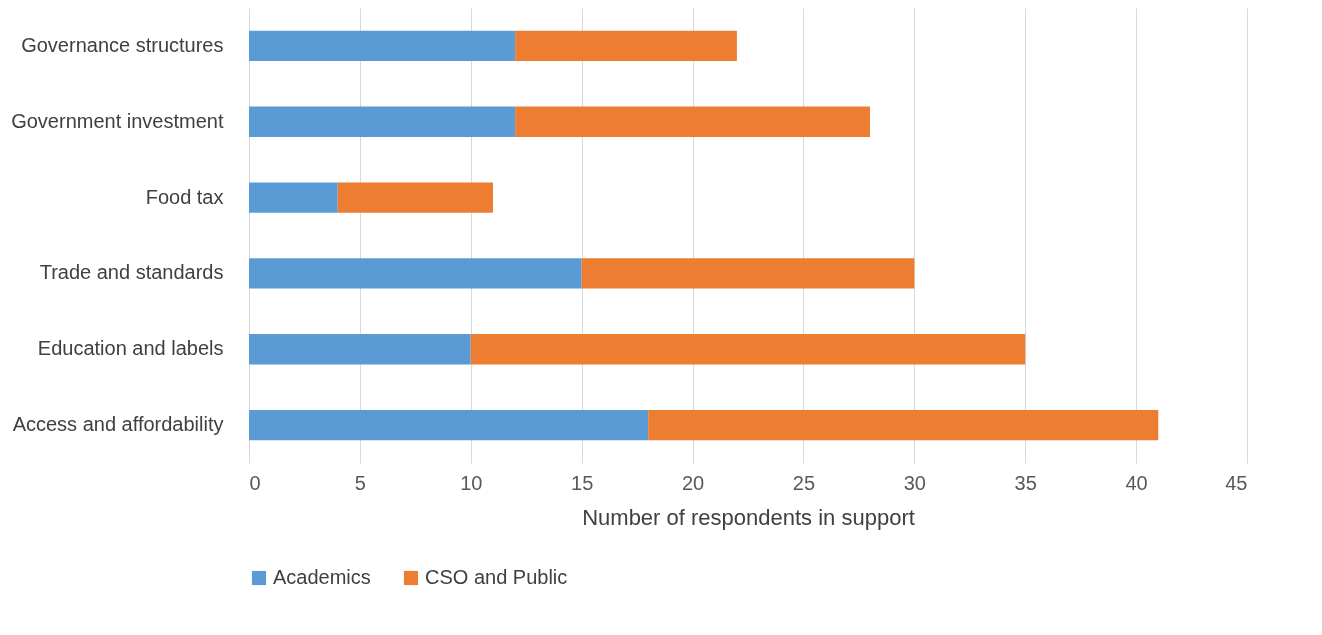  Describe the element at coordinates (693, 482) in the screenshot. I see `x-tick-label: 20` at that location.